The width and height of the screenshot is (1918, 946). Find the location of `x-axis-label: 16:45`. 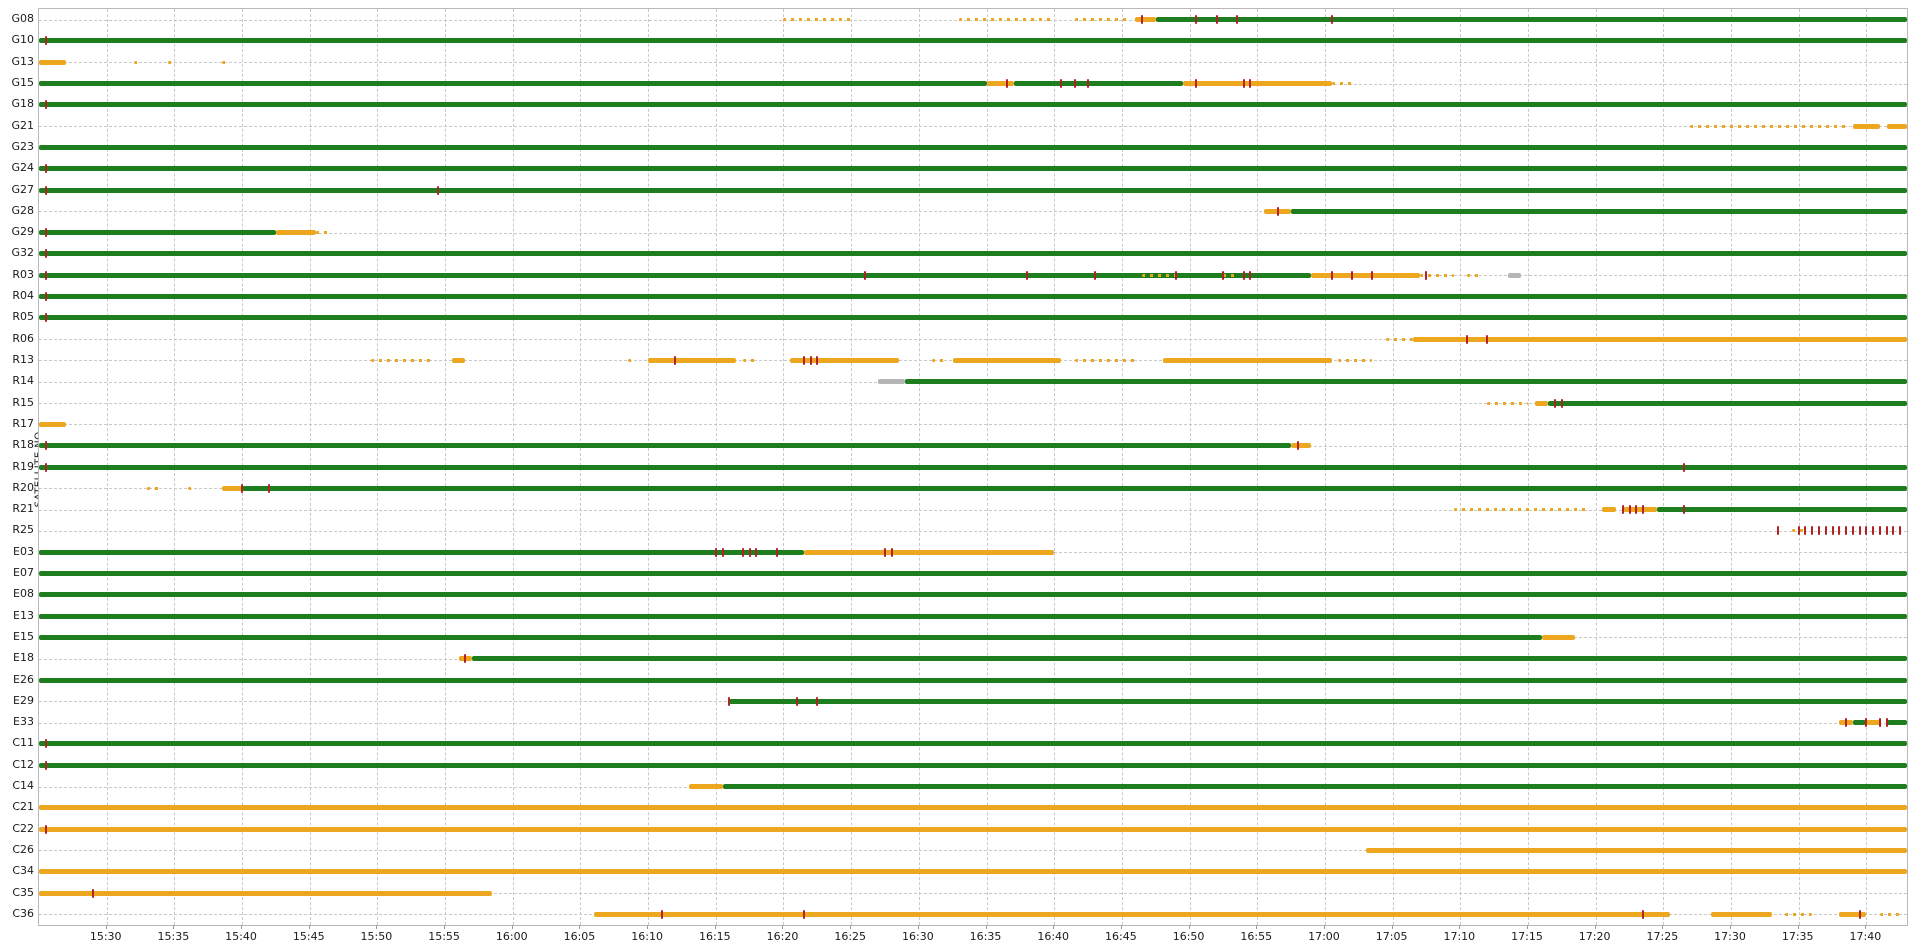

x-axis-label: 16:45 is located at coordinates (1121, 936).